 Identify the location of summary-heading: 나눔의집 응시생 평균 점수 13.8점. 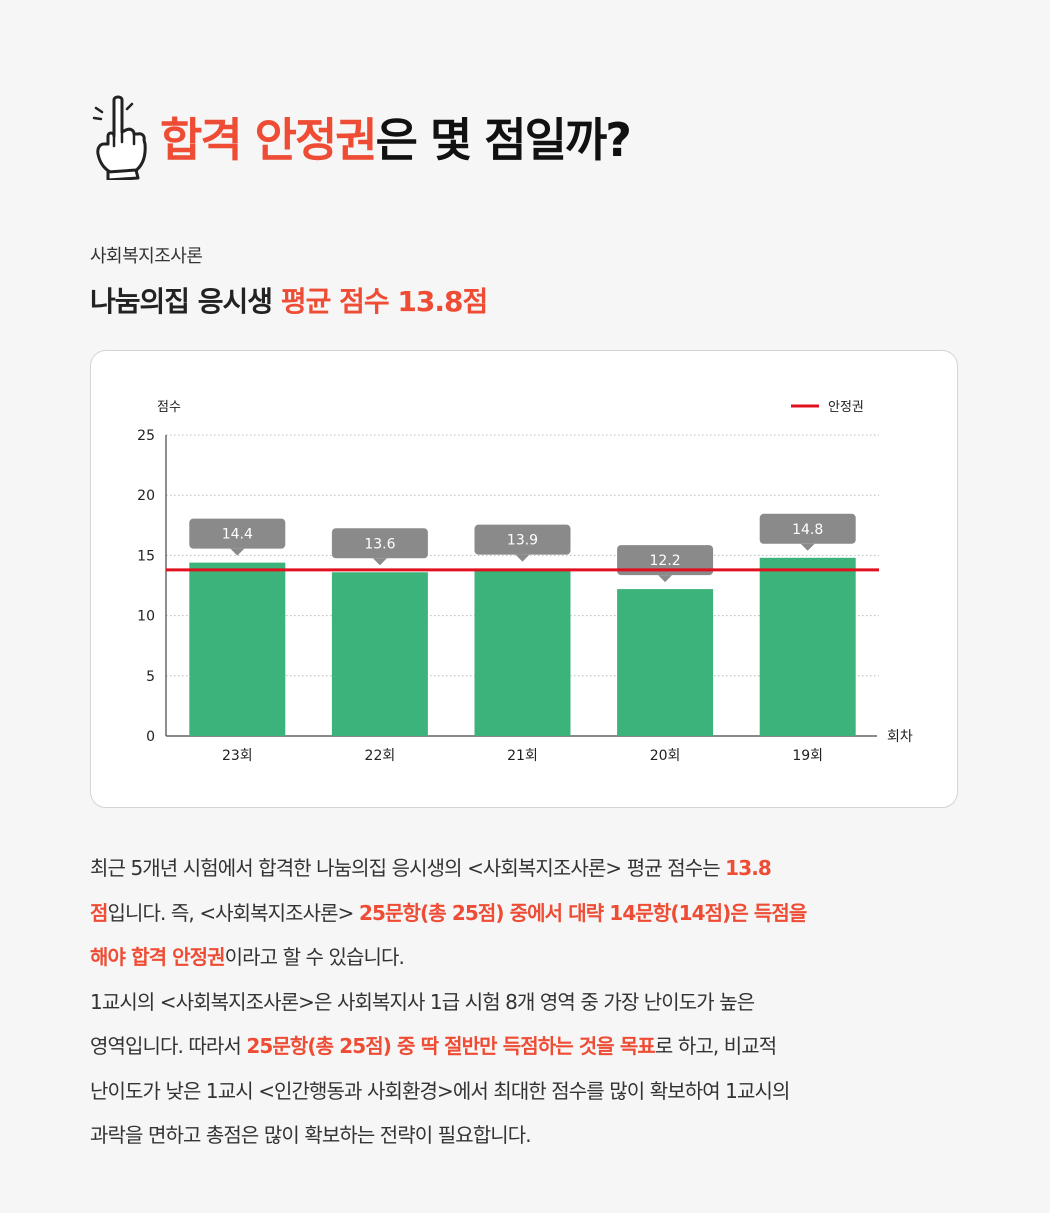
(289, 300).